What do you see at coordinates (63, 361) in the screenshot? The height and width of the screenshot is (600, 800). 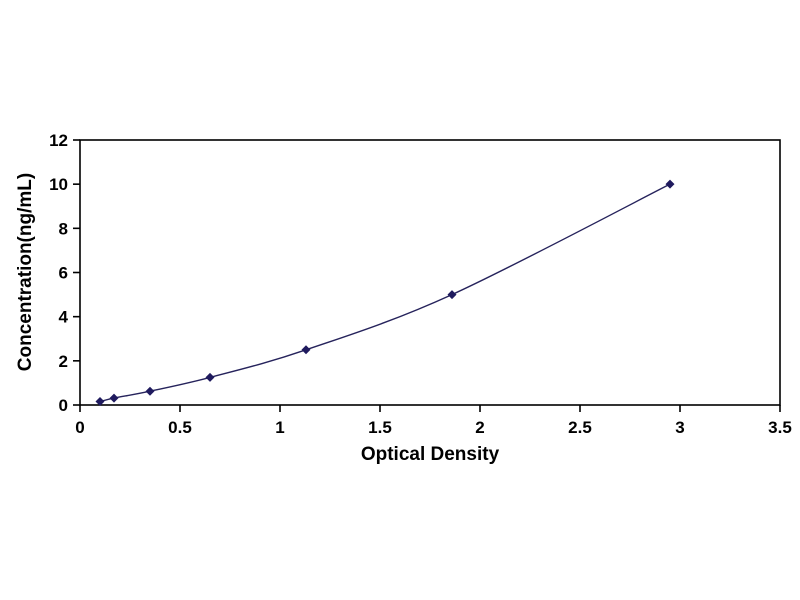 I see `y-tick-label: 2` at bounding box center [63, 361].